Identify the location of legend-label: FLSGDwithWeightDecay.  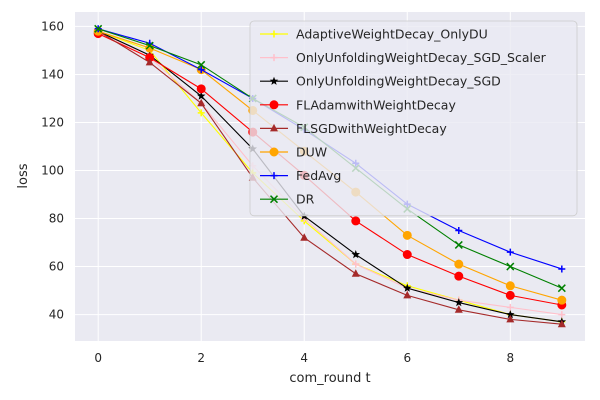
(371, 128).